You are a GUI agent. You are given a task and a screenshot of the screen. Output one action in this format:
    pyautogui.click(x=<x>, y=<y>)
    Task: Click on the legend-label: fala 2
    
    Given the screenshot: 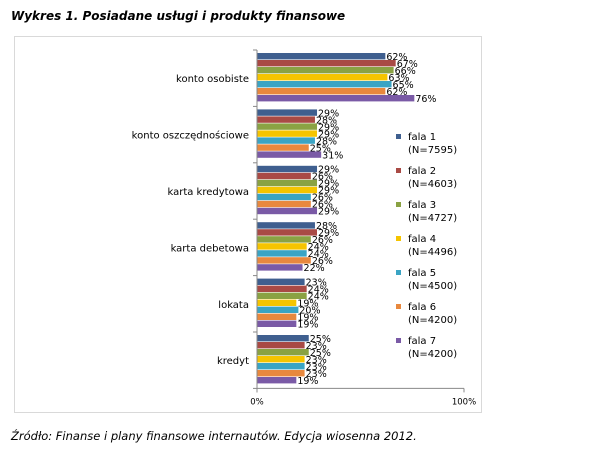 What is the action you would take?
    pyautogui.click(x=422, y=171)
    